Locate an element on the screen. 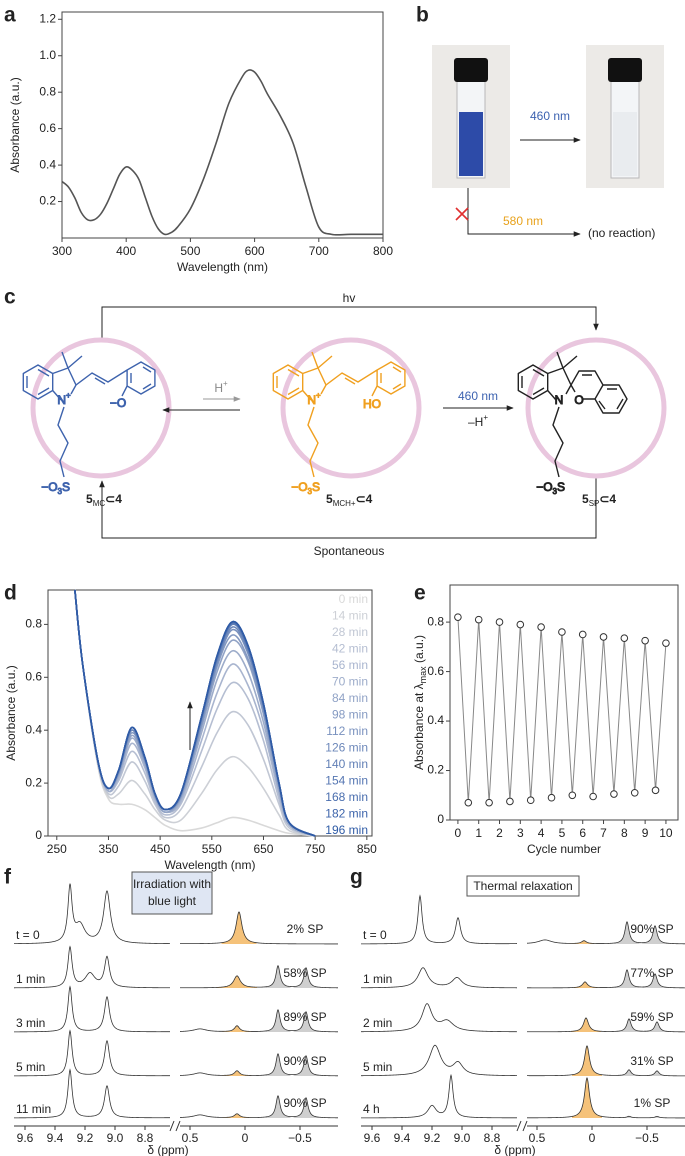  subscript: SP is located at coordinates (594, 503).